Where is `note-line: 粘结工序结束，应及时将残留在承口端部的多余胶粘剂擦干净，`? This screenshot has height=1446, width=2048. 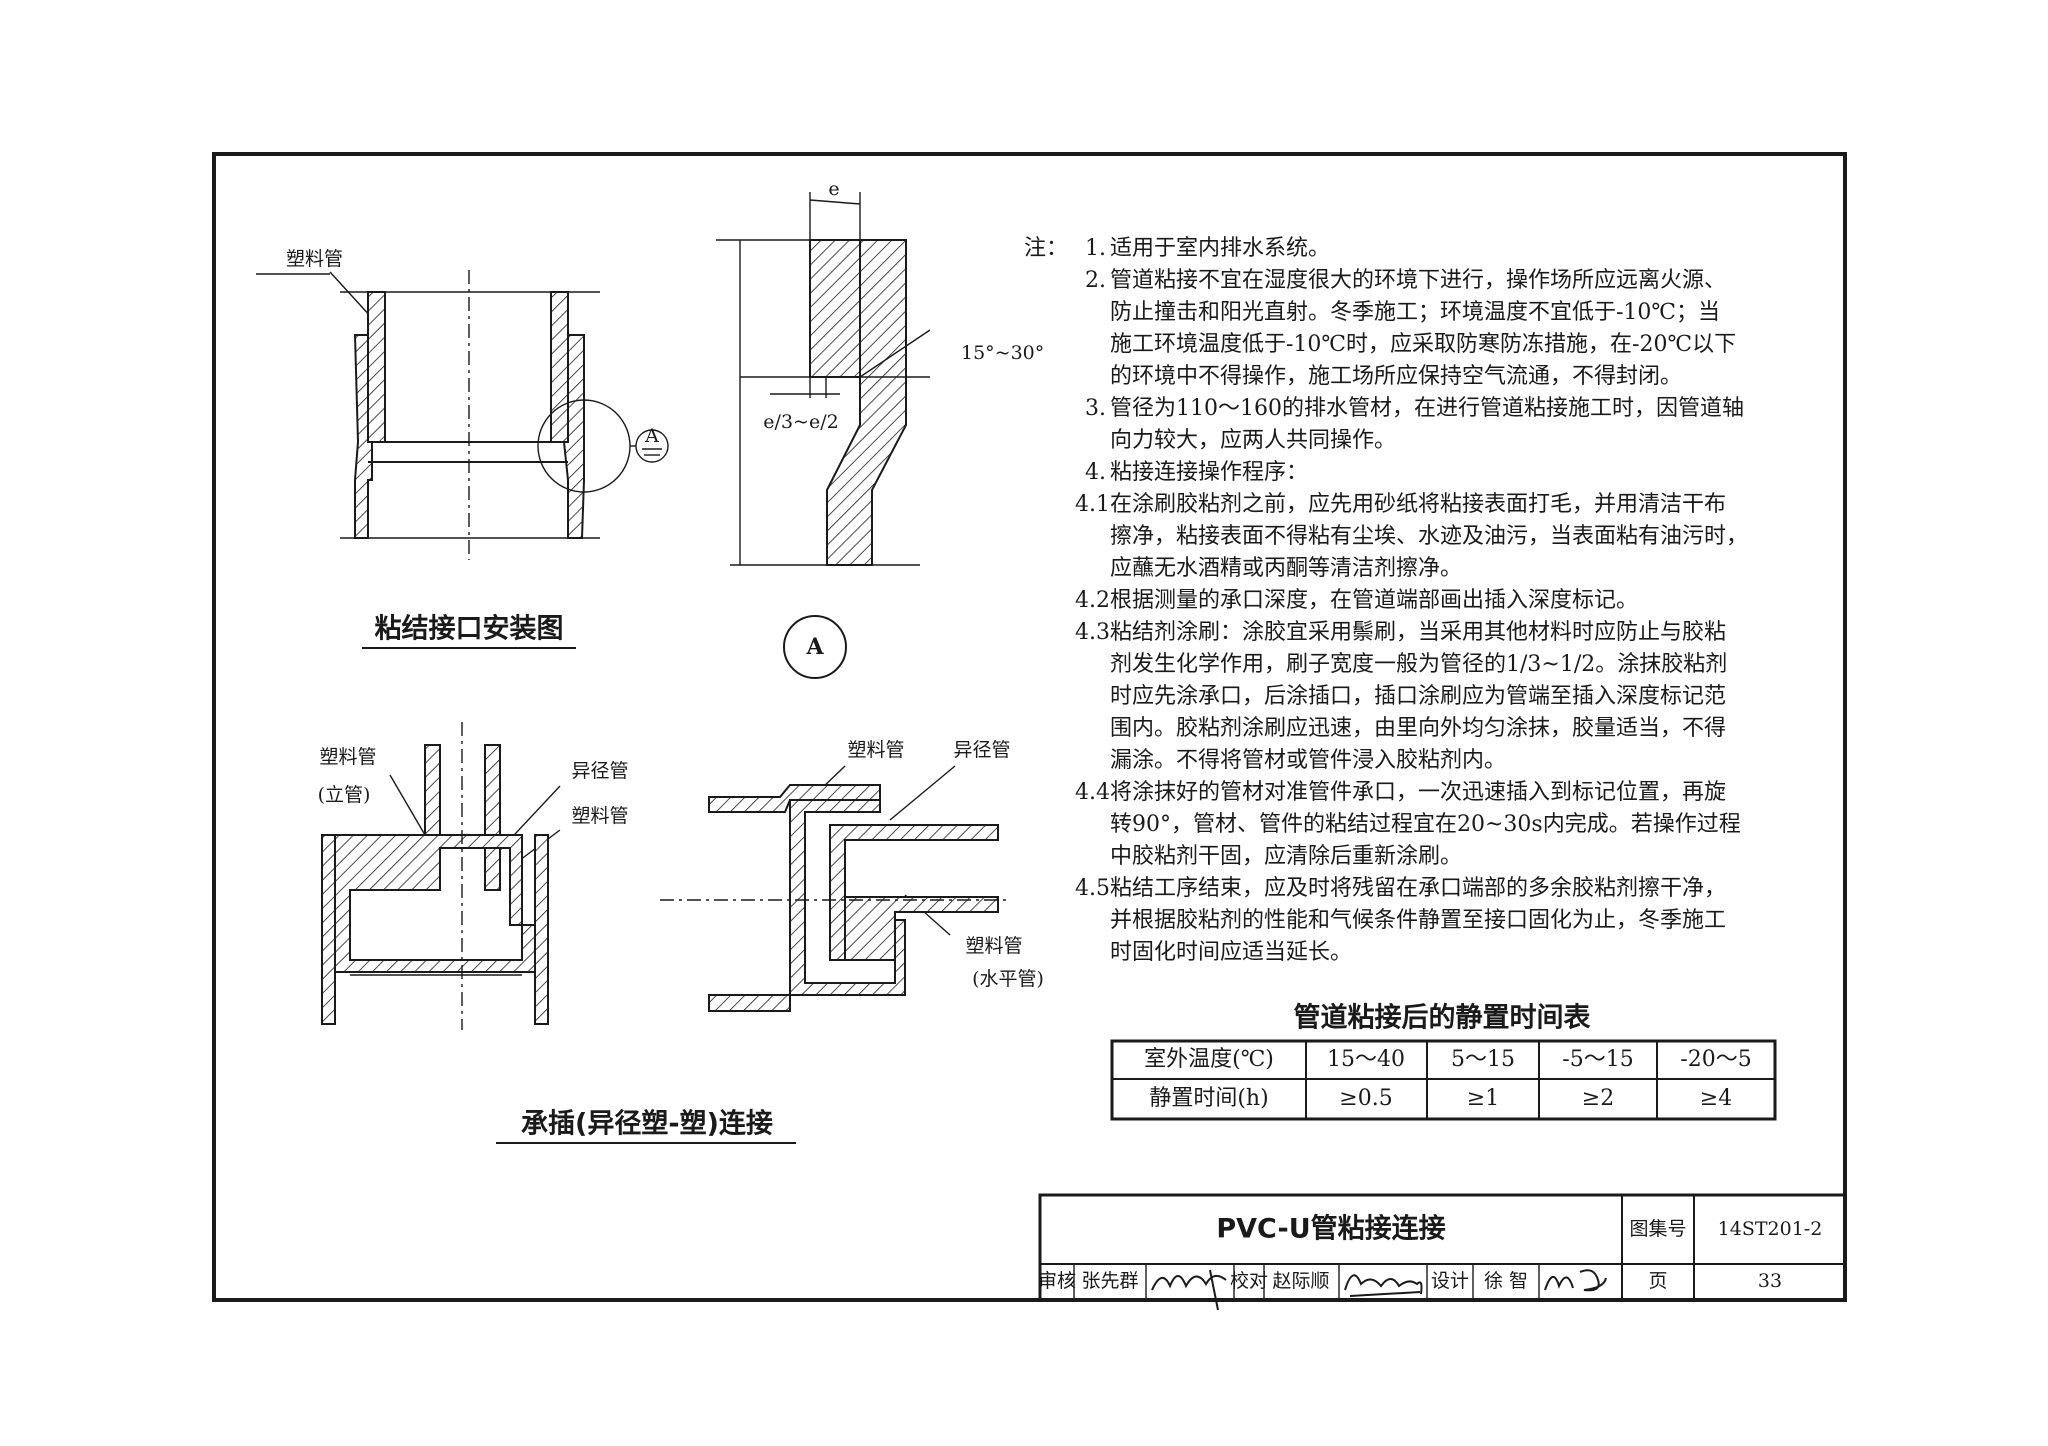
note-line: 粘结工序结束，应及时将残留在承口端部的多余胶粘剂擦干净， is located at coordinates (1418, 888).